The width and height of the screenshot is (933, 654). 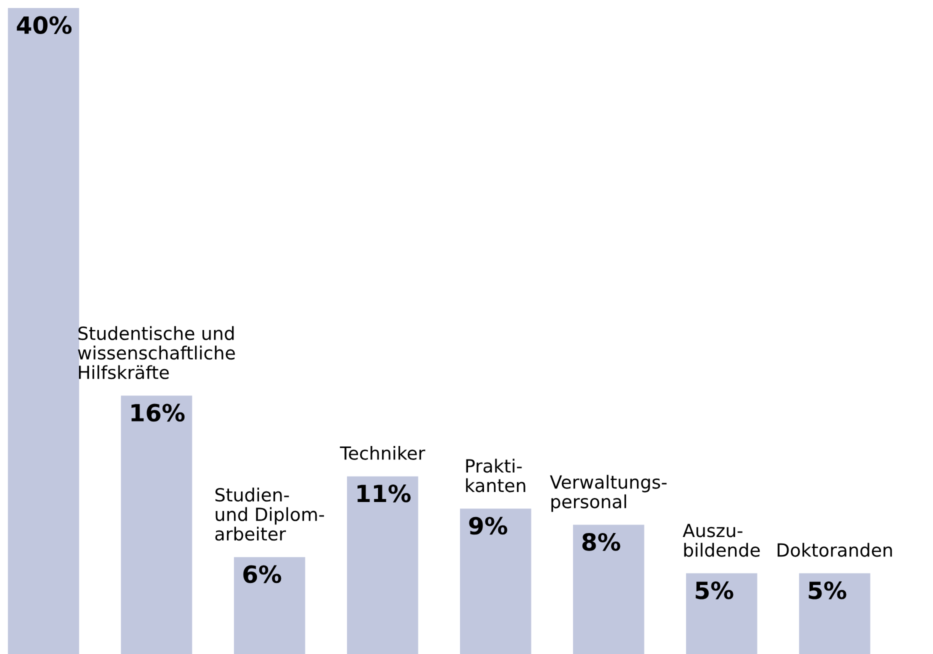 What do you see at coordinates (488, 525) in the screenshot?
I see `data-label: 9%` at bounding box center [488, 525].